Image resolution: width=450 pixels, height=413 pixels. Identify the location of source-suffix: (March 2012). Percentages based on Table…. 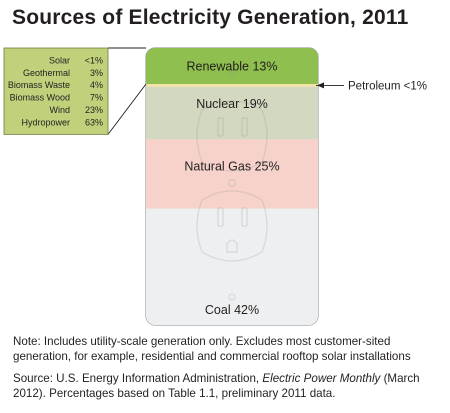
(216, 386).